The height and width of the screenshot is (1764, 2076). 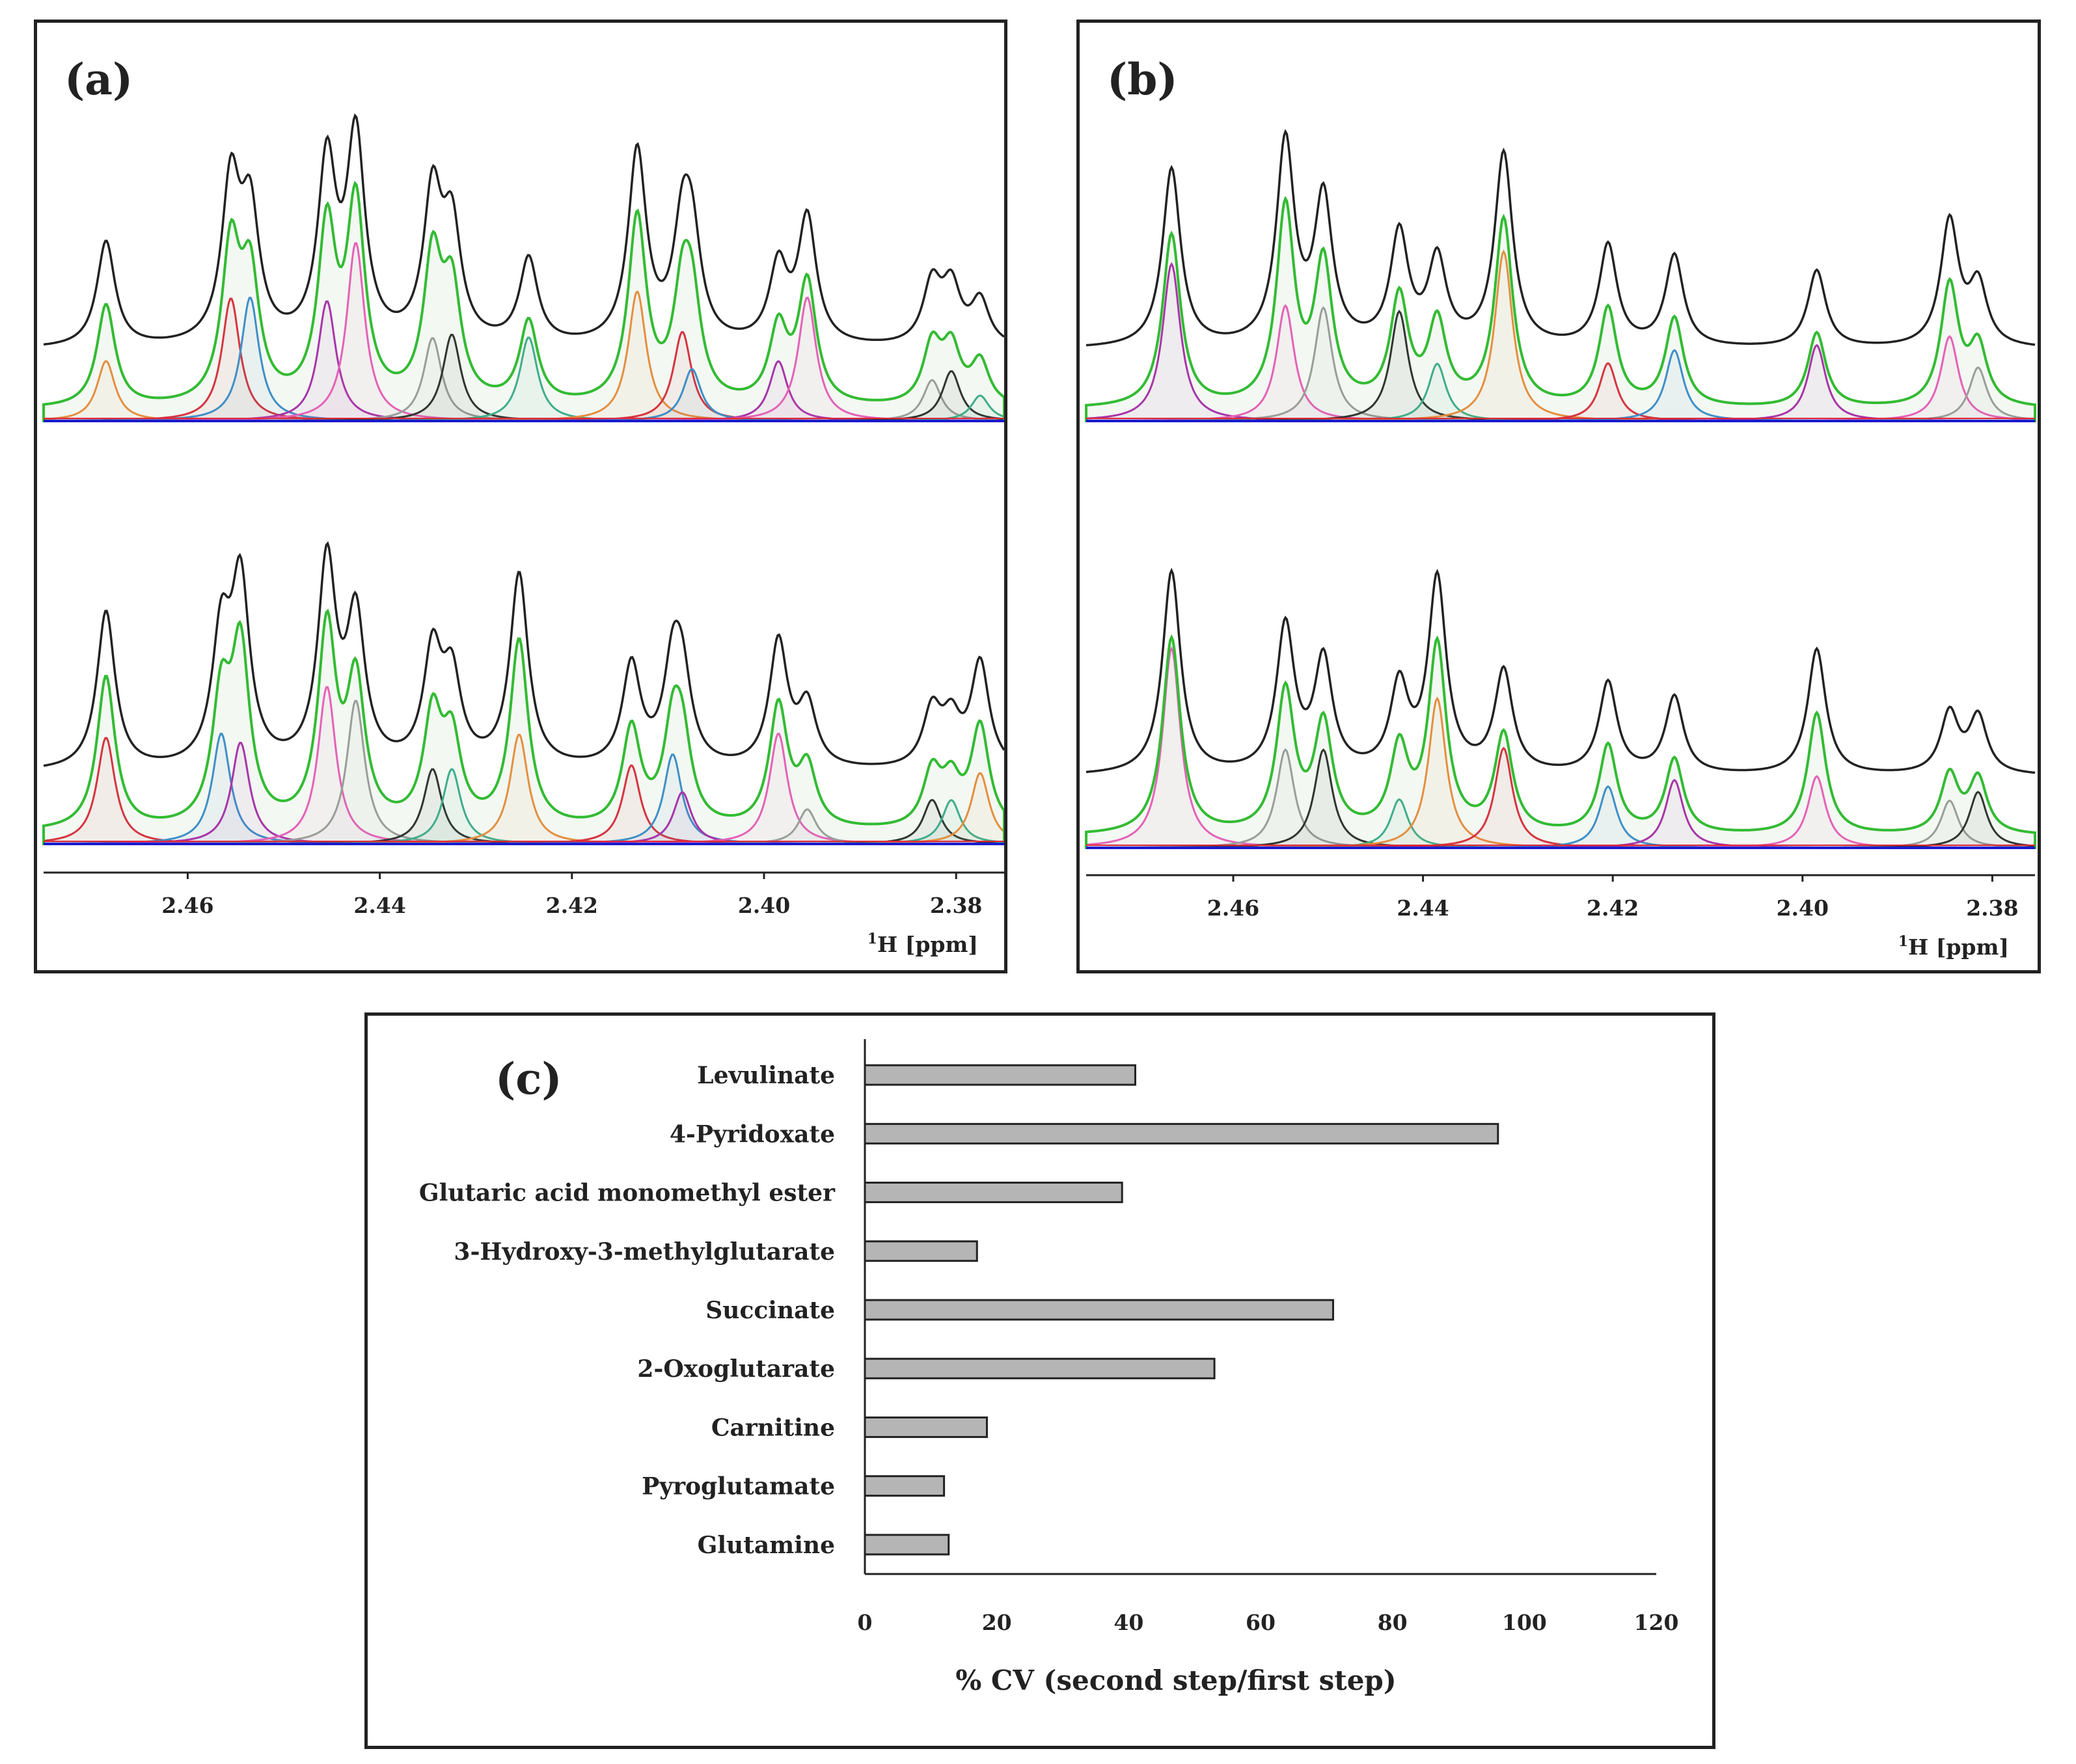 I want to click on bar-succinate, so click(x=1099, y=1310).